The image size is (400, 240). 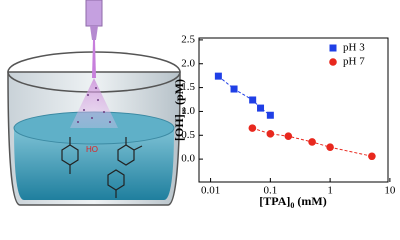 I want to click on x-tick-label: 1, so click(x=330, y=191).